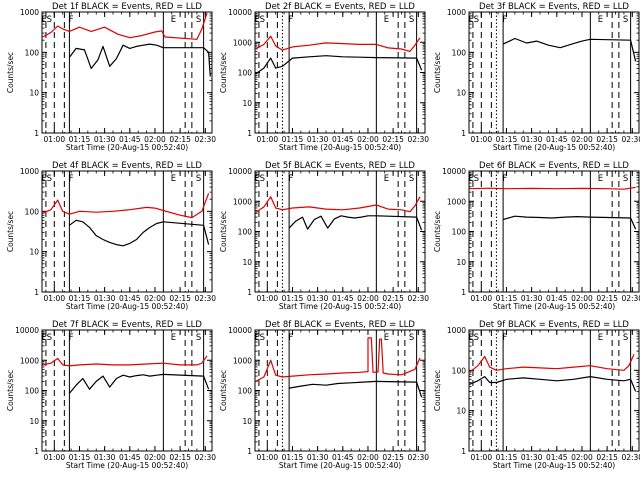 This screenshot has height=480, width=640. Describe the element at coordinates (340, 7) in the screenshot. I see `panel-title: Det 2f BLACK = Events, RED = LLD` at that location.